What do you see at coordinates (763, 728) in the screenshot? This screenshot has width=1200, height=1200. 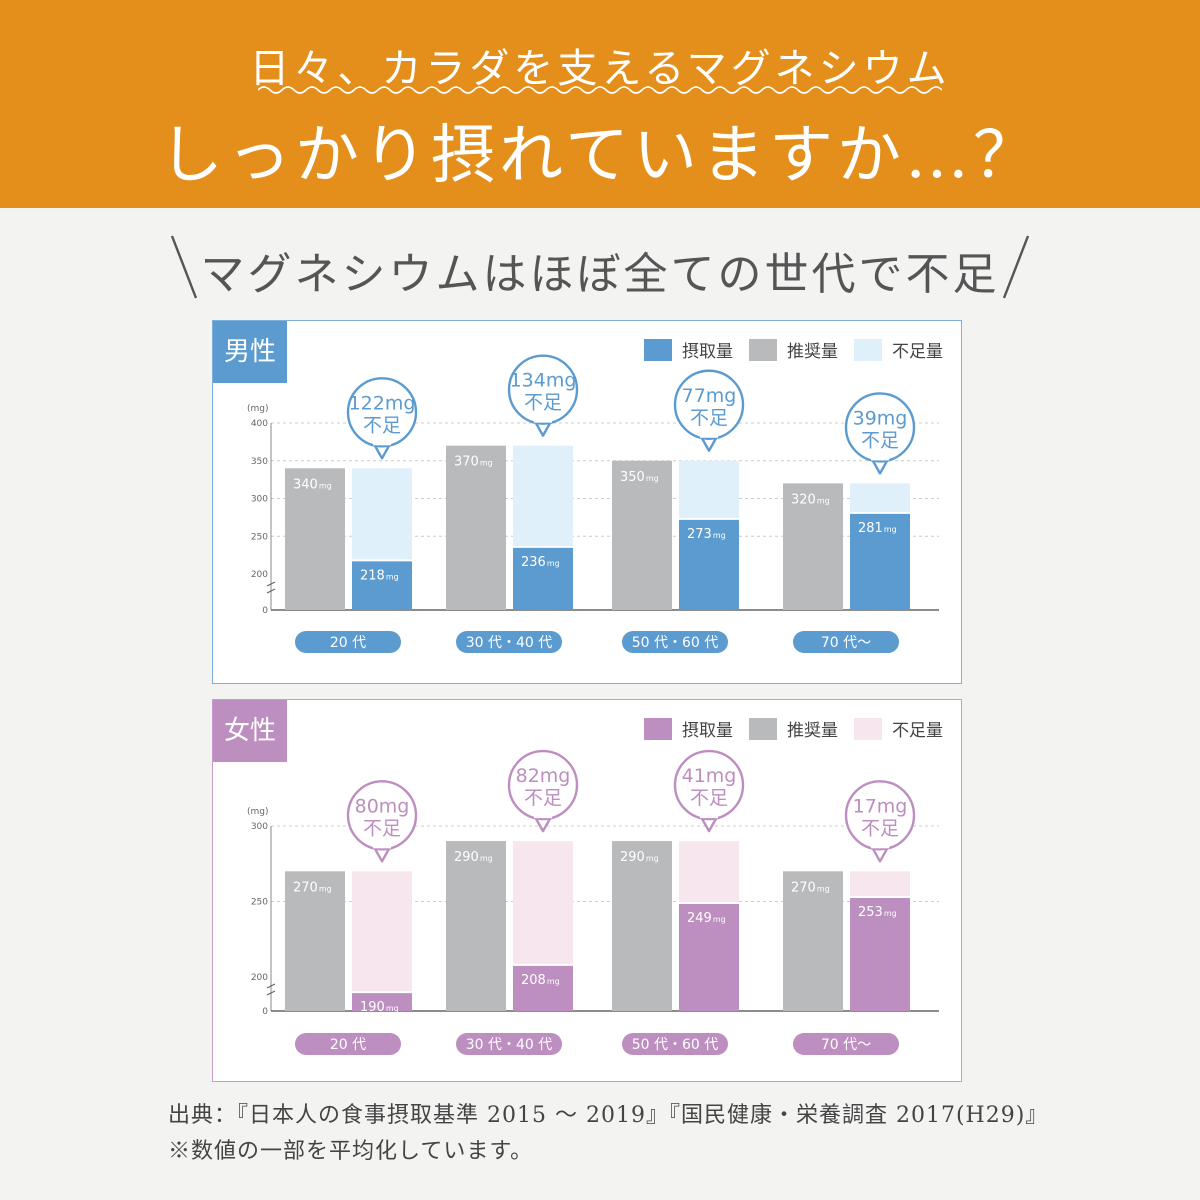 I see `legend-swatch-recommended` at bounding box center [763, 728].